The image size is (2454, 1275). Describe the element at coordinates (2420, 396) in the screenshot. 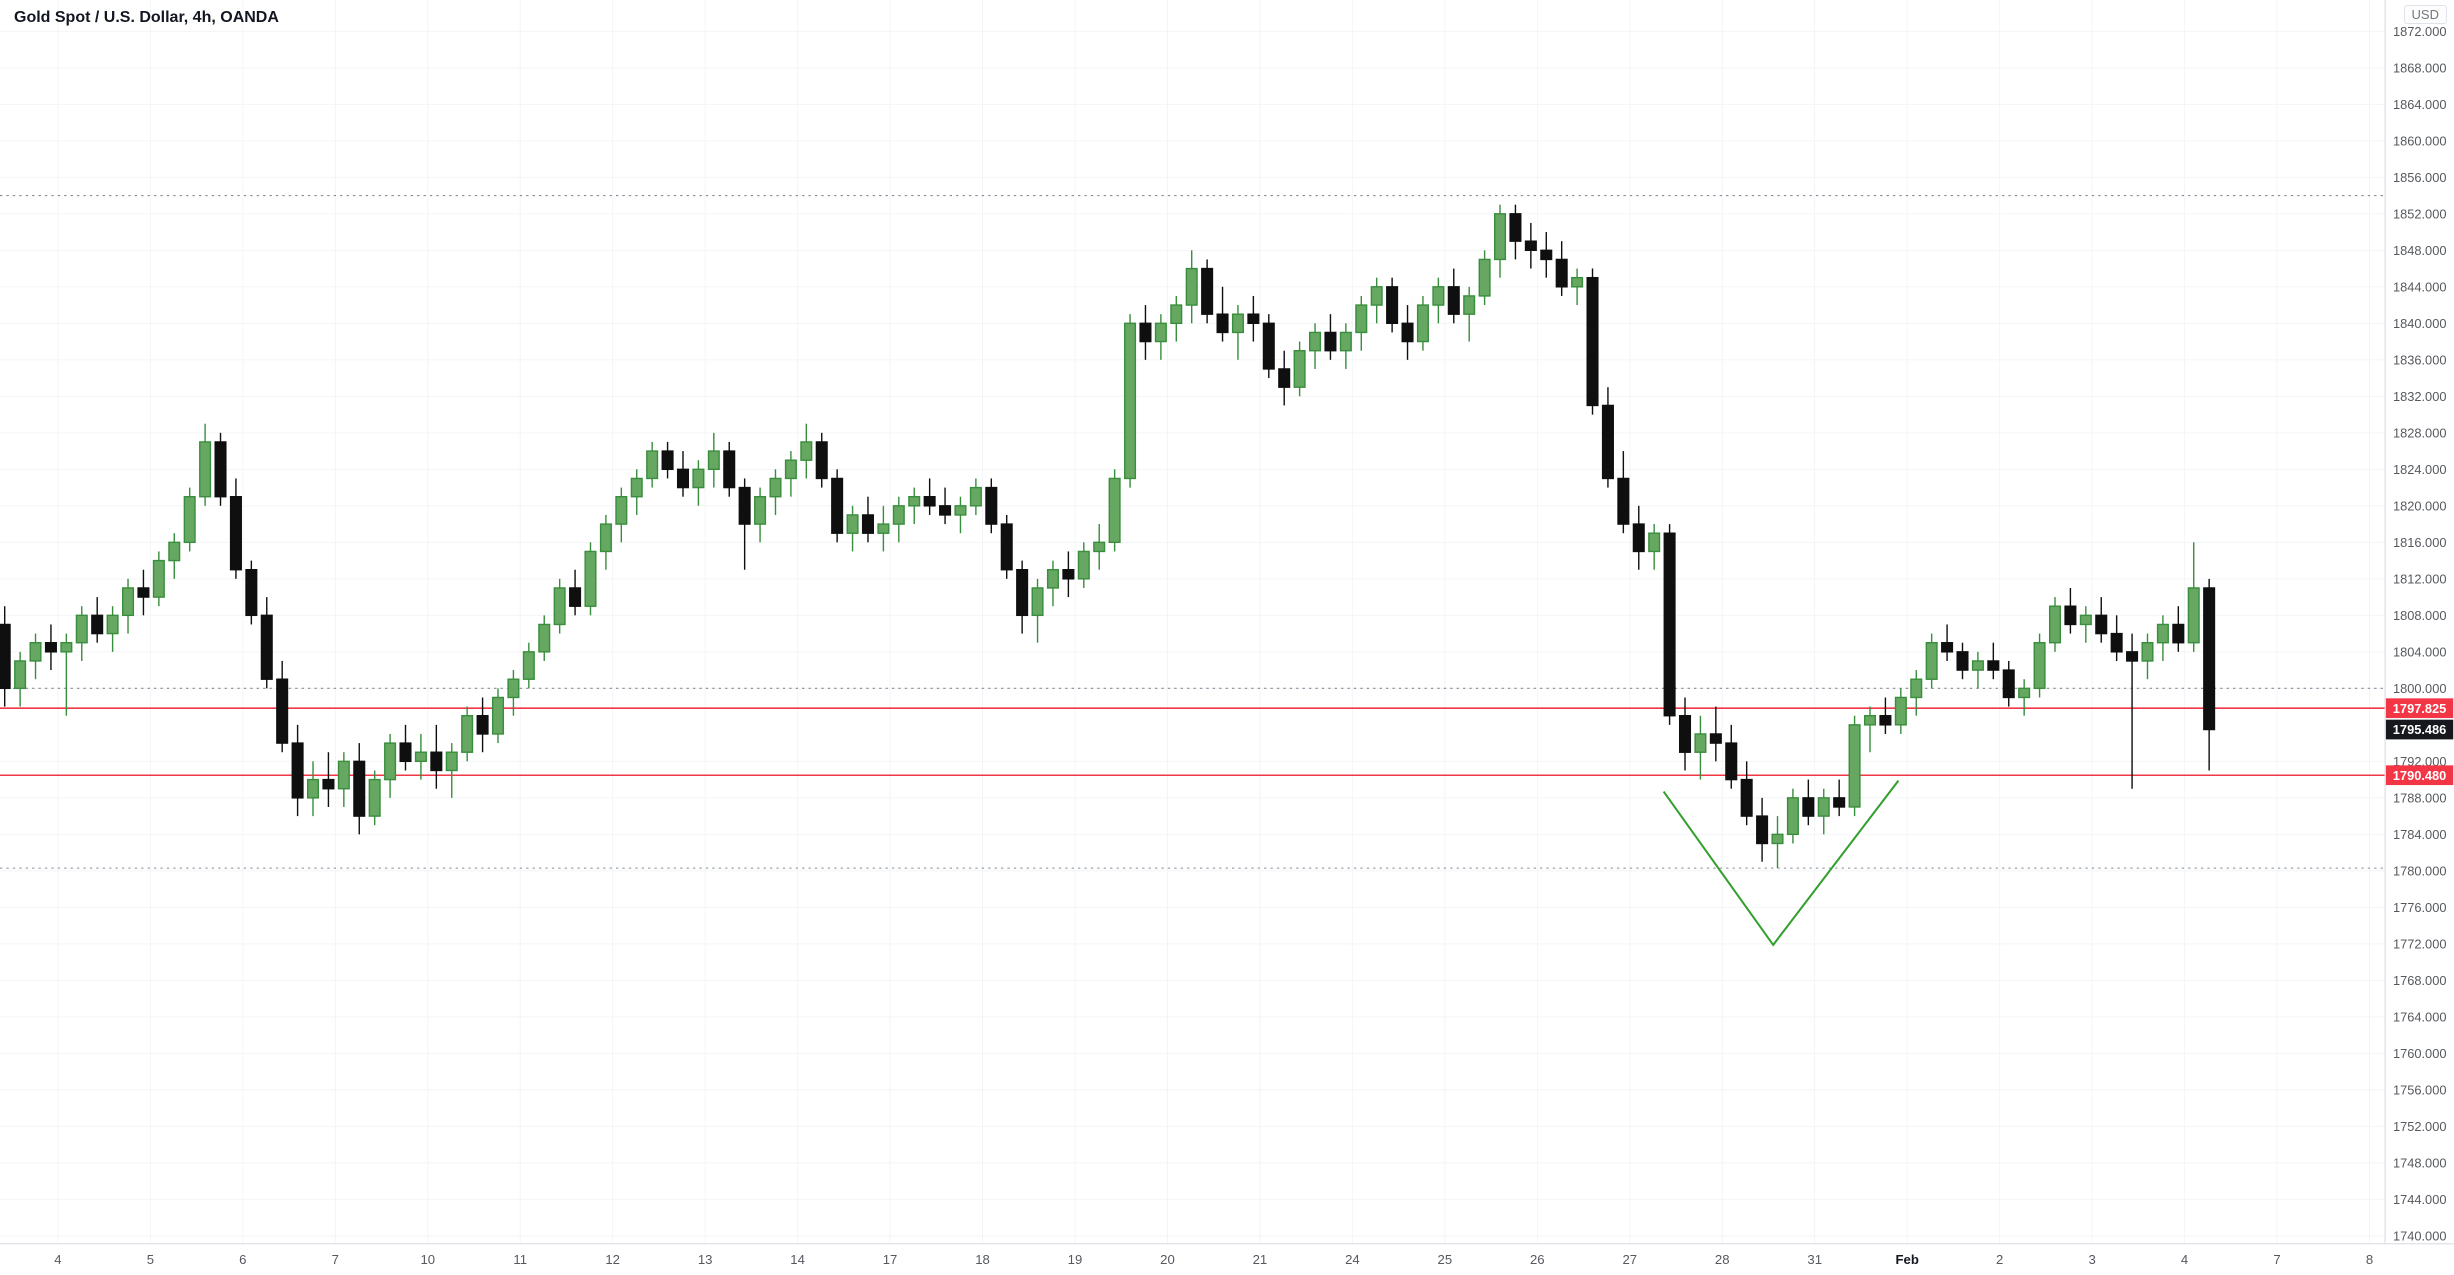

I see `price-axis-label: 1832.000` at that location.